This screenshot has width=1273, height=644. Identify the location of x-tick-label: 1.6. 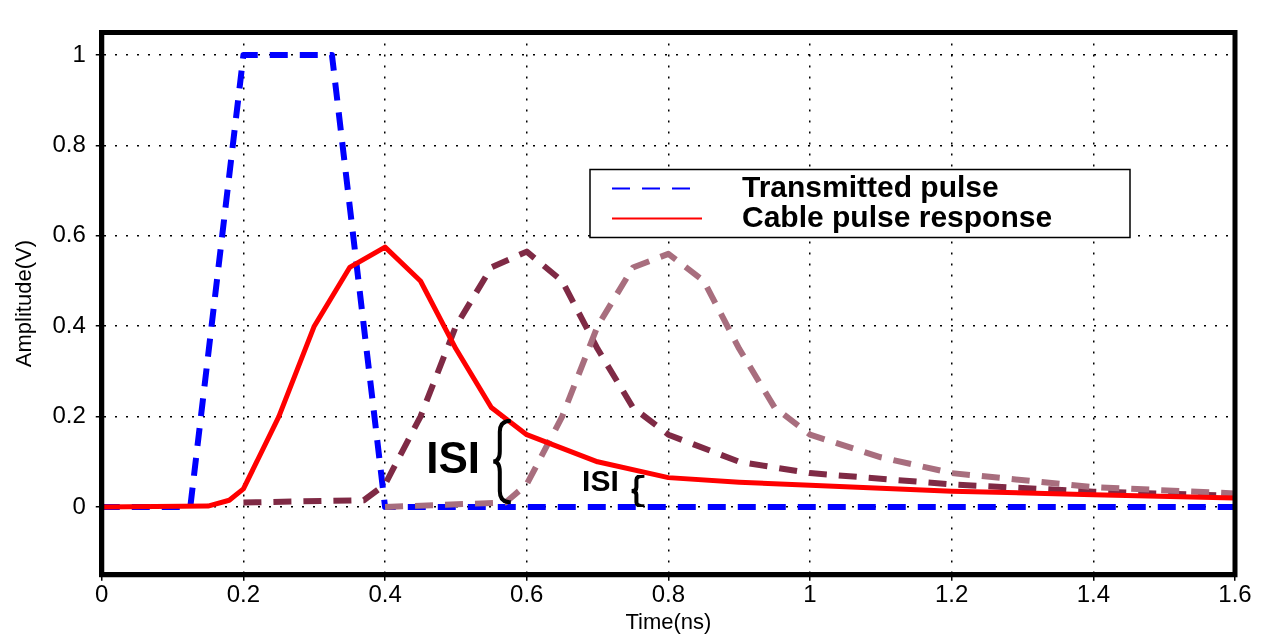
(1235, 593).